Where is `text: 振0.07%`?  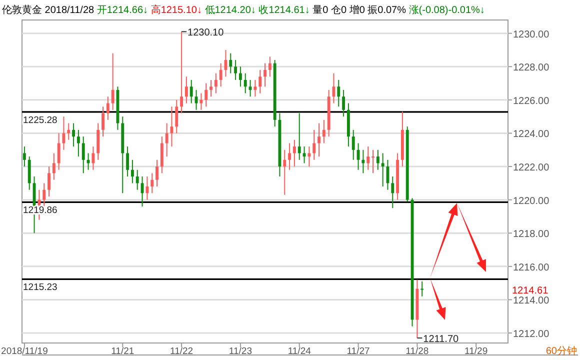 text: 振0.07% is located at coordinates (388, 10).